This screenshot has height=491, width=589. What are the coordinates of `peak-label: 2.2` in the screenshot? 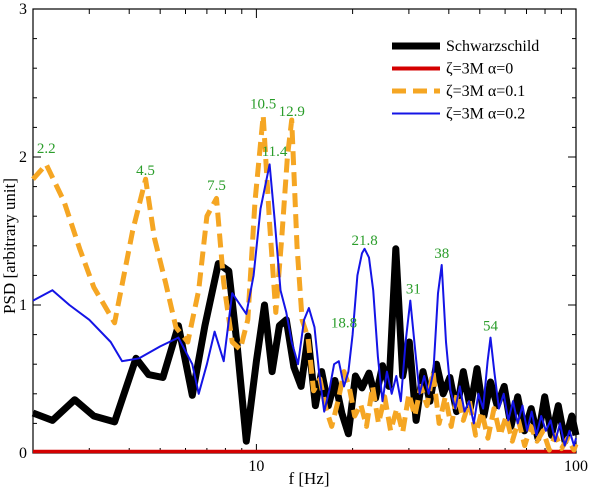 It's located at (46, 149).